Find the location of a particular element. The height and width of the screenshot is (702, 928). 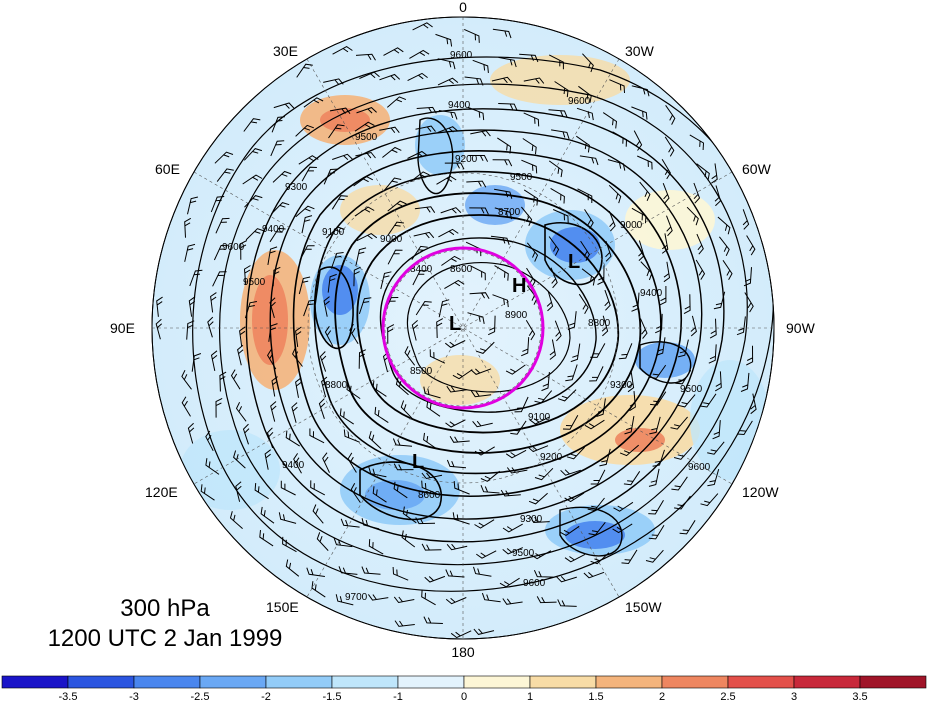

high-pressure-center: H is located at coordinates (519, 286).